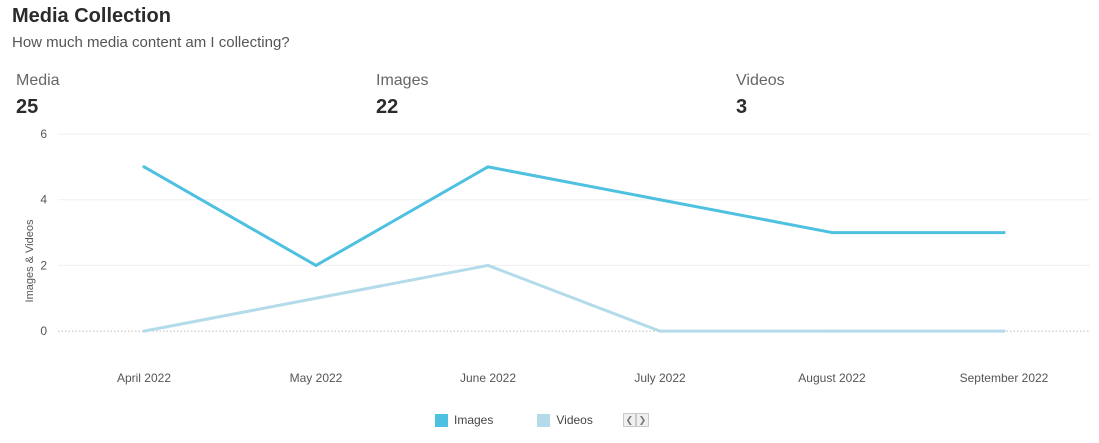 The height and width of the screenshot is (443, 1099). I want to click on y-axis-label: Images & Videos, so click(30, 260).